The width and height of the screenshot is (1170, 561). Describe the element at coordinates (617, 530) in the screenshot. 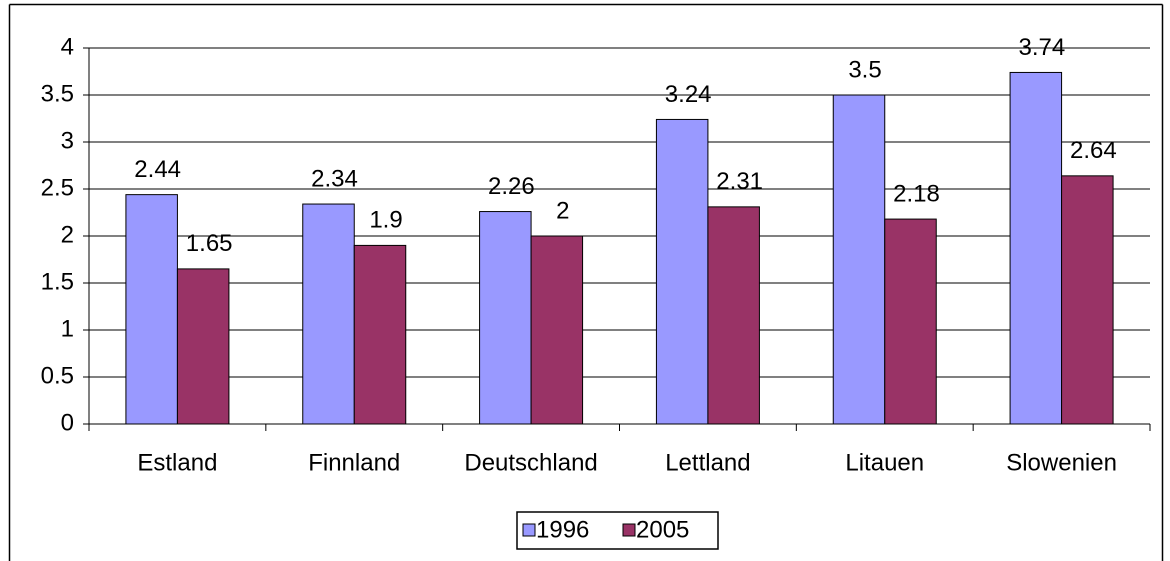

I see `legend-box` at that location.